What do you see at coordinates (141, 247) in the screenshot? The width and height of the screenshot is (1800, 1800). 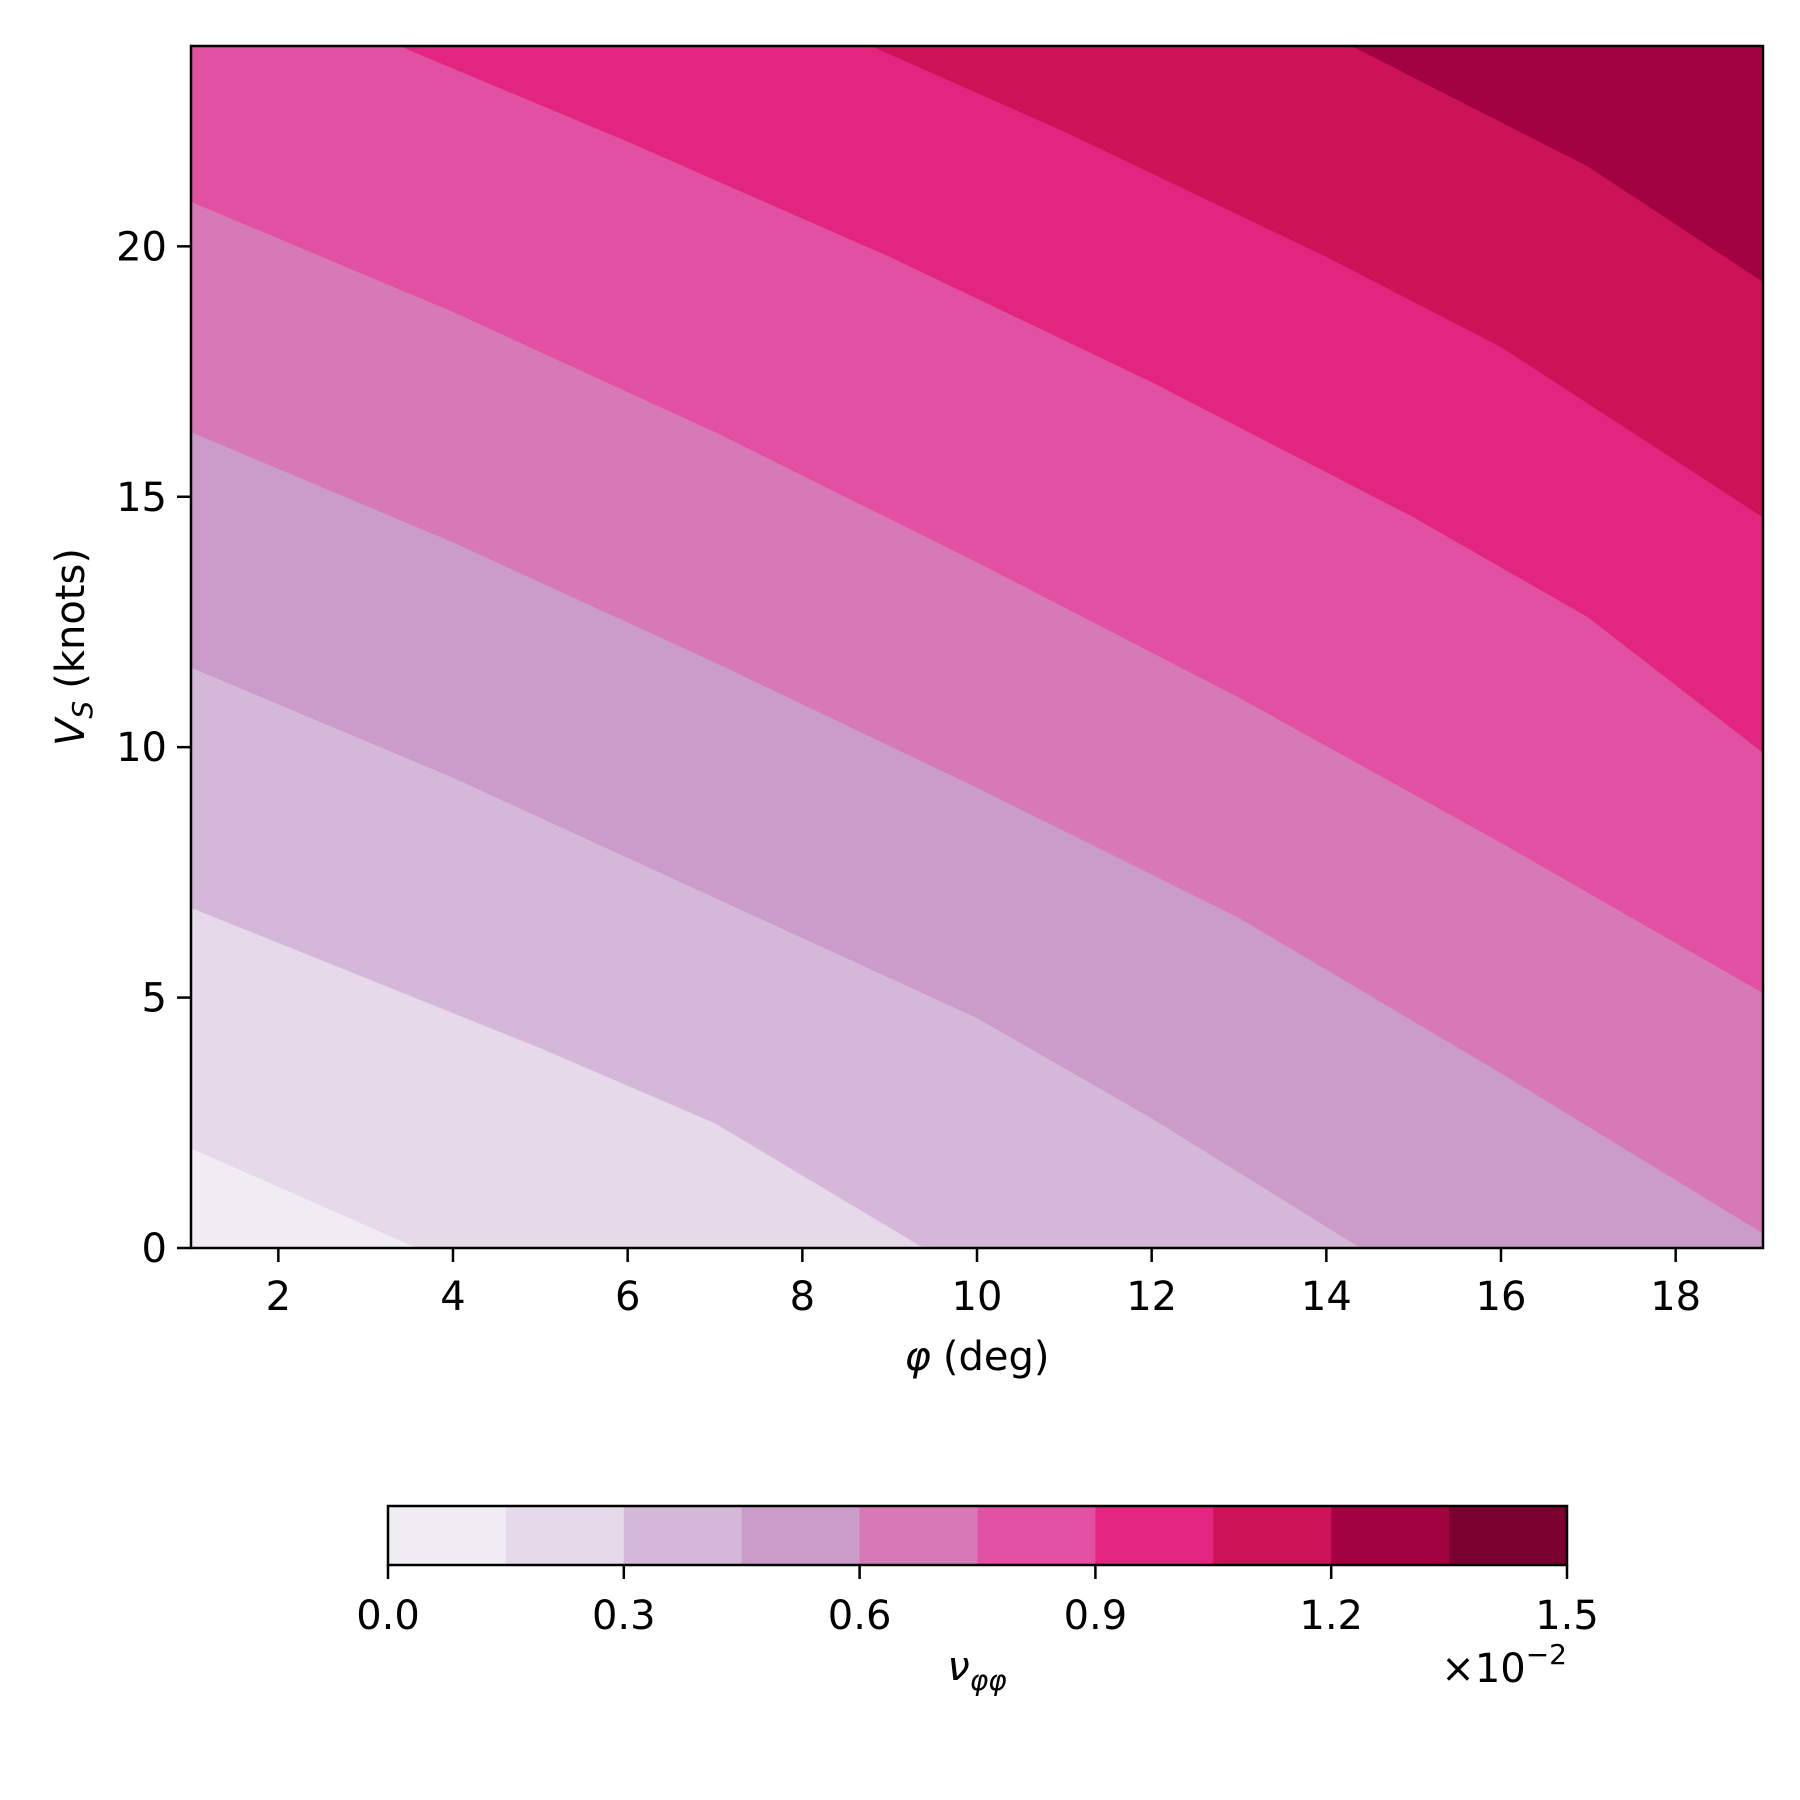 I see `y-tick-label: 20` at bounding box center [141, 247].